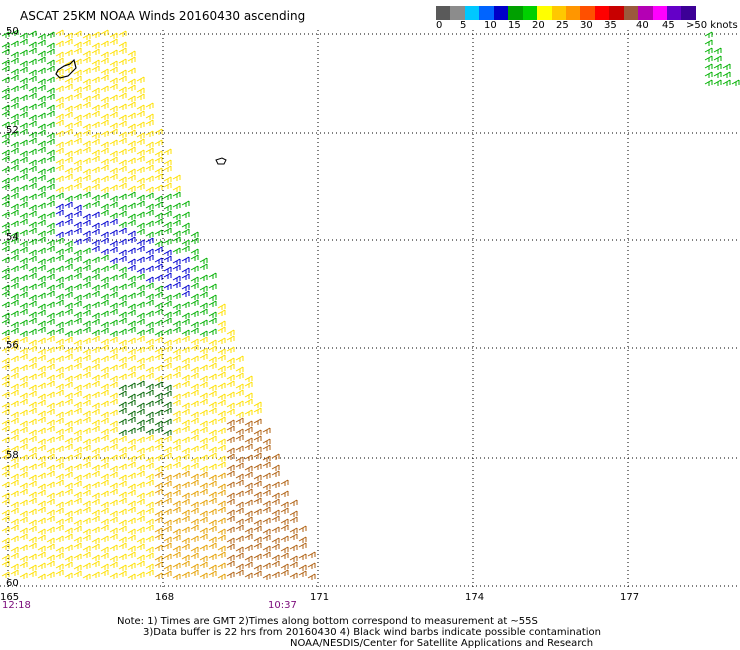 This screenshot has width=740, height=650. I want to click on time-label-right: 10:37, so click(282, 605).